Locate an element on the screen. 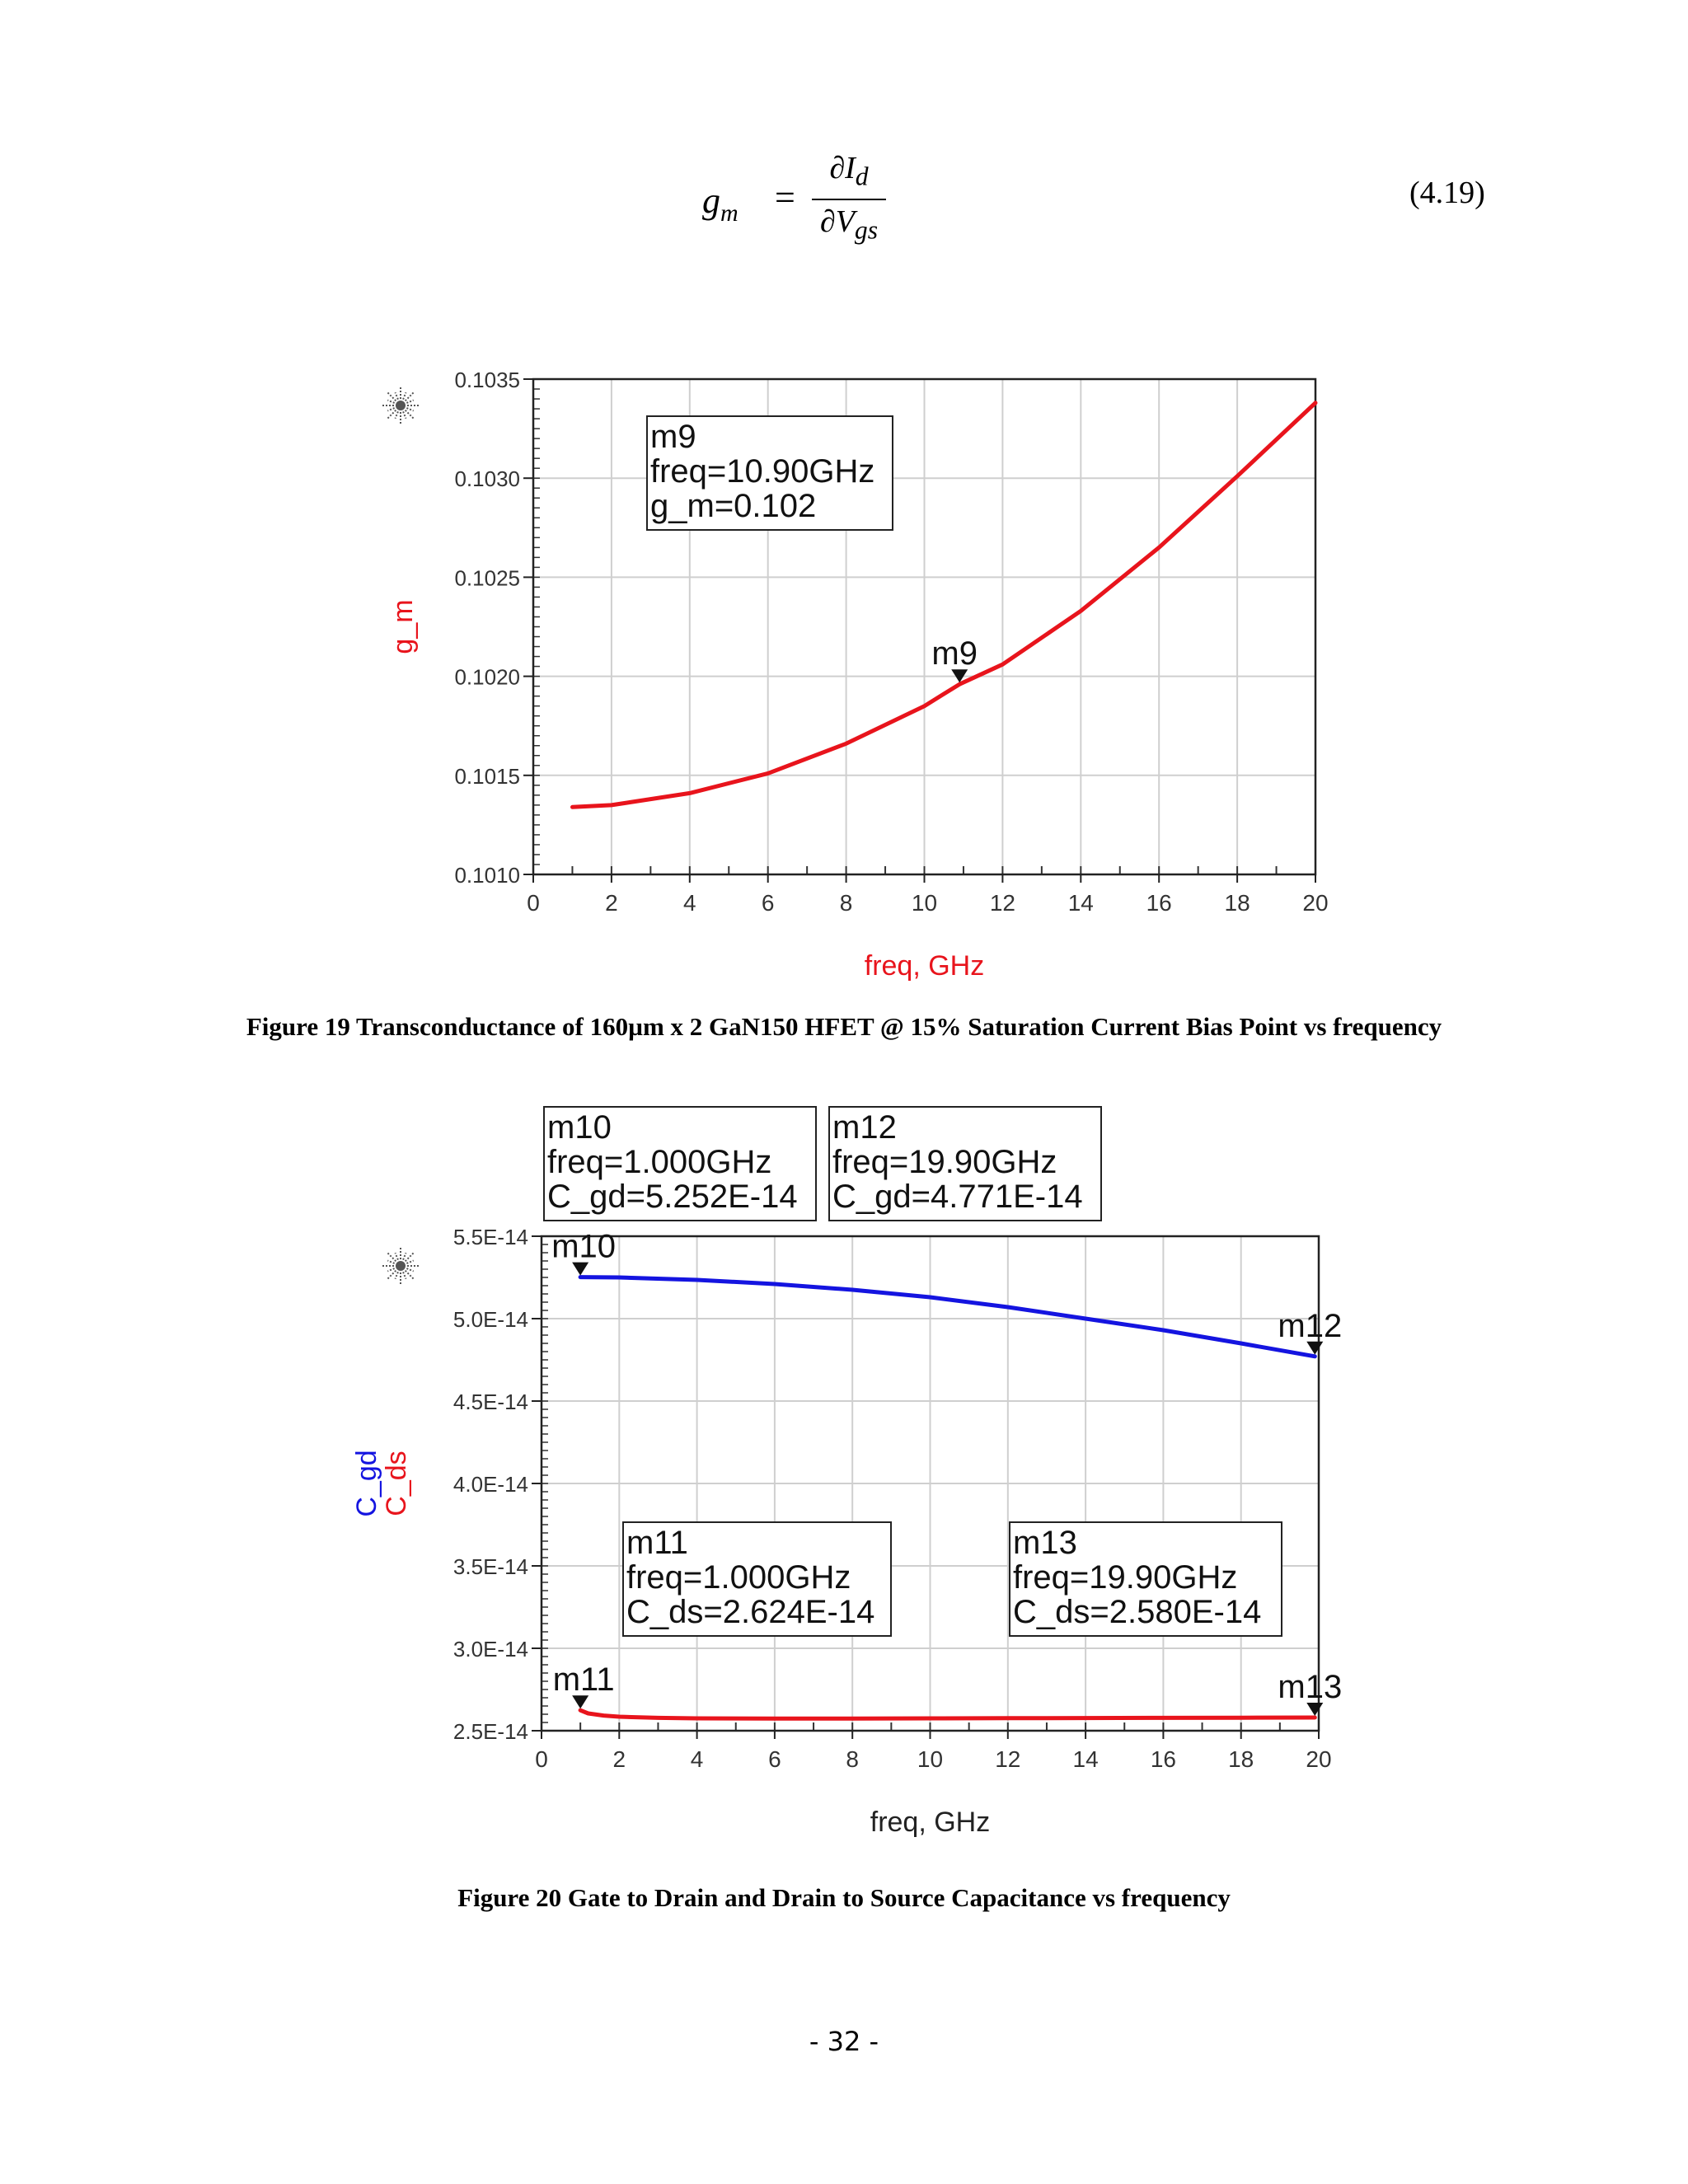  fig19-y-tick-label: 0.1010 is located at coordinates (487, 875).